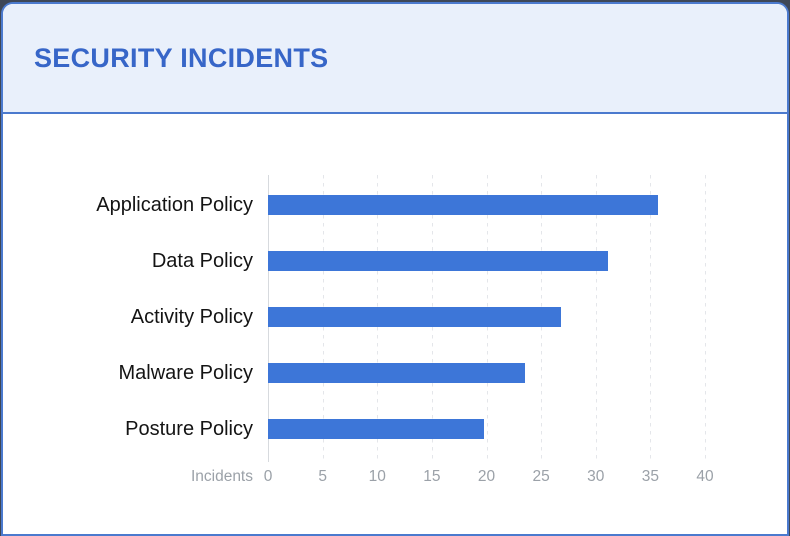 The height and width of the screenshot is (536, 790). I want to click on widget-title: SECURITY INCIDENTS, so click(181, 57).